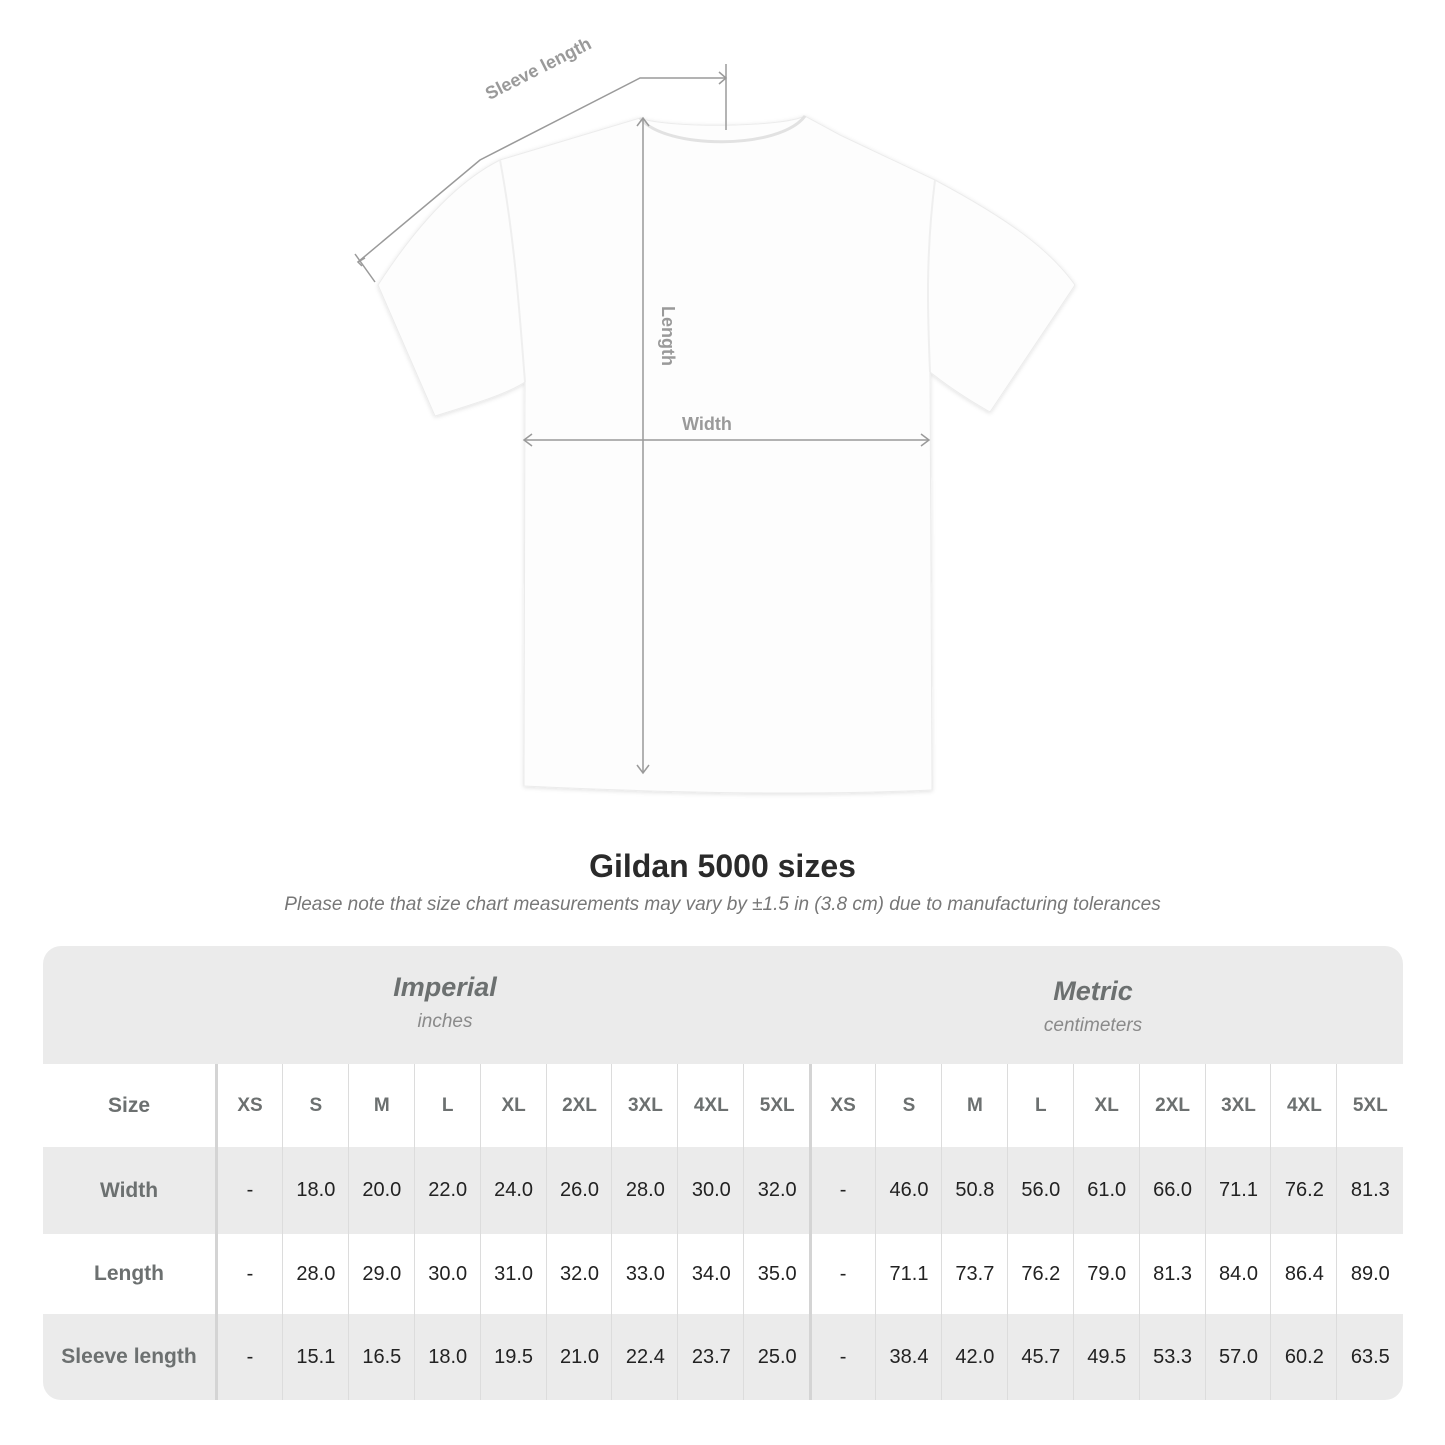 Image resolution: width=1445 pixels, height=1445 pixels. Describe the element at coordinates (1173, 1357) in the screenshot. I see `metric-value: 53.3` at that location.